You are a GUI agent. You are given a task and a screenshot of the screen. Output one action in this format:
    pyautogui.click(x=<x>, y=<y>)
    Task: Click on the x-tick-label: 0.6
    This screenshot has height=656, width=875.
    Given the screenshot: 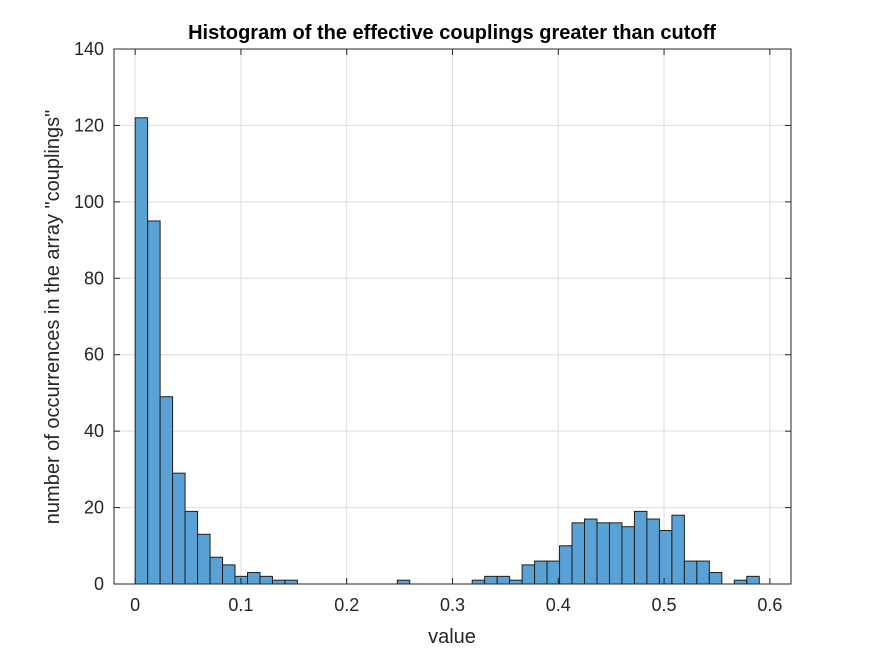 What is the action you would take?
    pyautogui.click(x=769, y=605)
    